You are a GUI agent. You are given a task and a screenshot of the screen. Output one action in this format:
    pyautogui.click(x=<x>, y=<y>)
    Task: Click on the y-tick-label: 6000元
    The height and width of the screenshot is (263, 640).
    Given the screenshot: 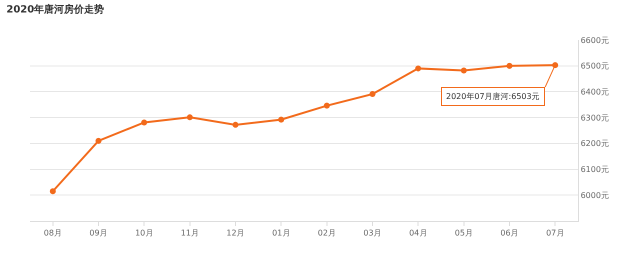 What is the action you would take?
    pyautogui.click(x=594, y=195)
    